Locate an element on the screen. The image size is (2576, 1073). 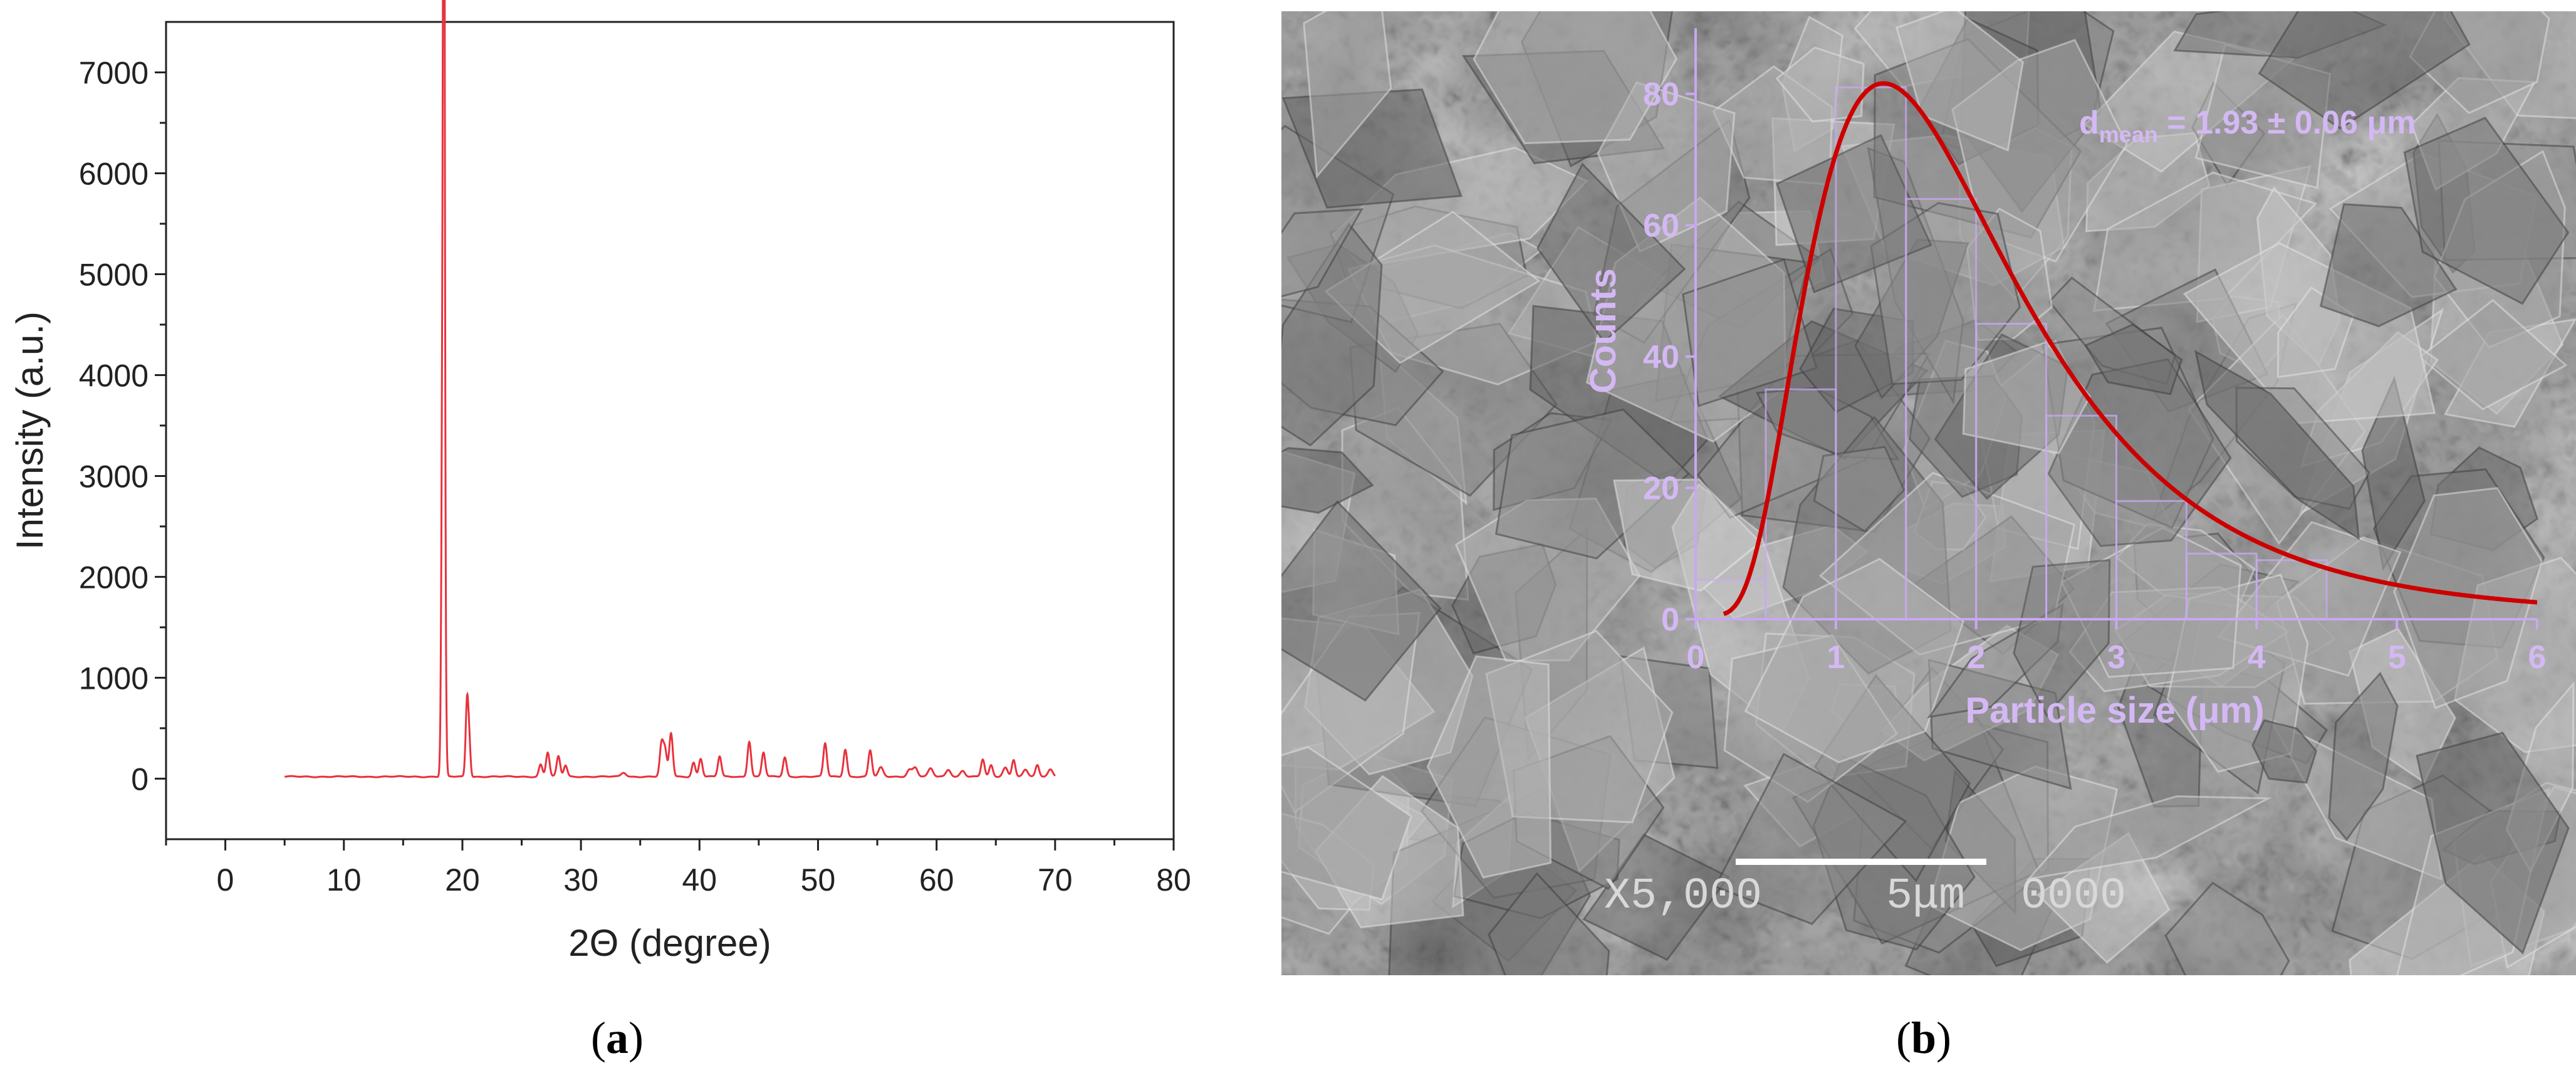
histogram-bars is located at coordinates (2011, 353).